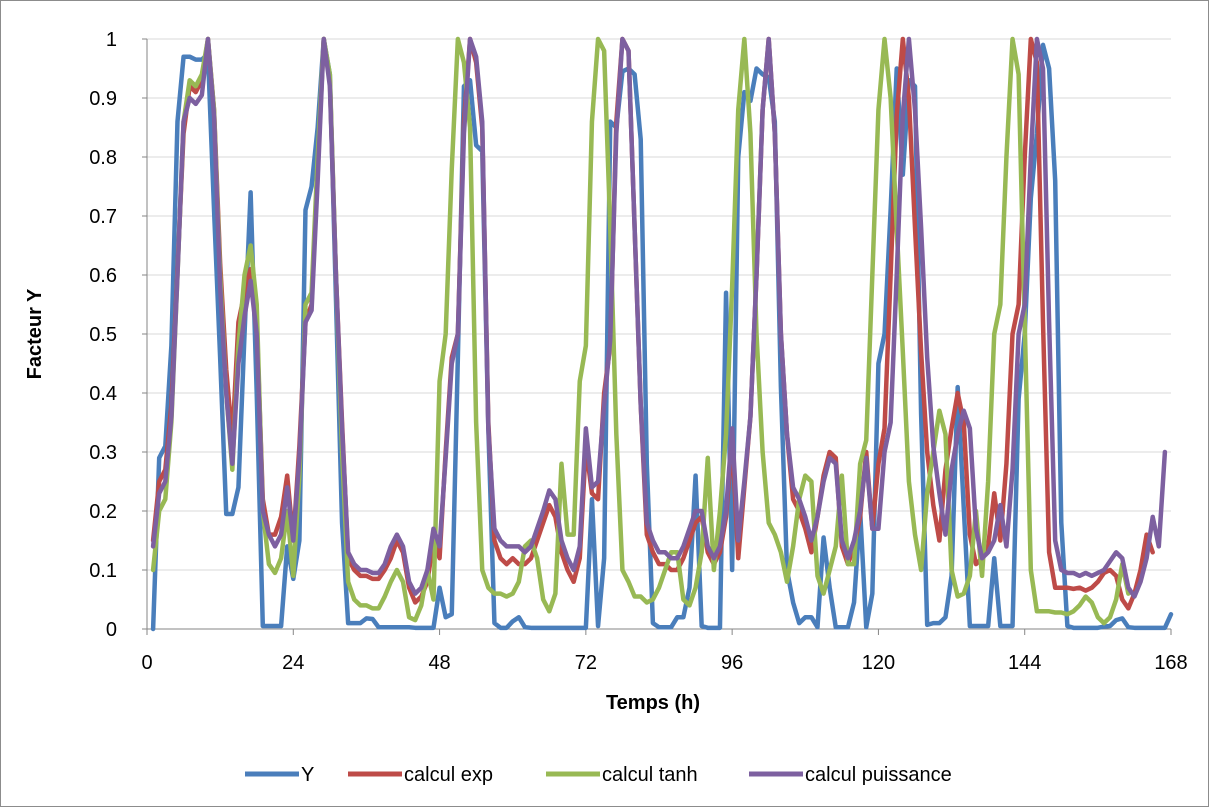 The width and height of the screenshot is (1209, 808). Describe the element at coordinates (293, 663) in the screenshot. I see `x-tick-label: 24` at that location.